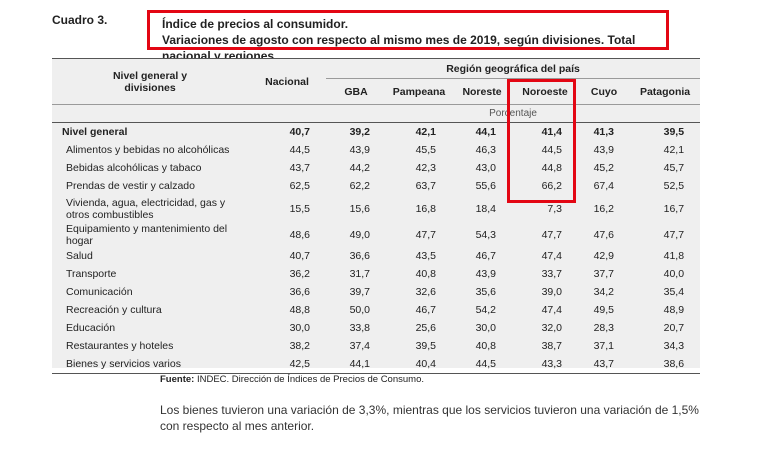 This screenshot has height=450, width=760. I want to click on cell-value: 49,5, so click(603, 310).